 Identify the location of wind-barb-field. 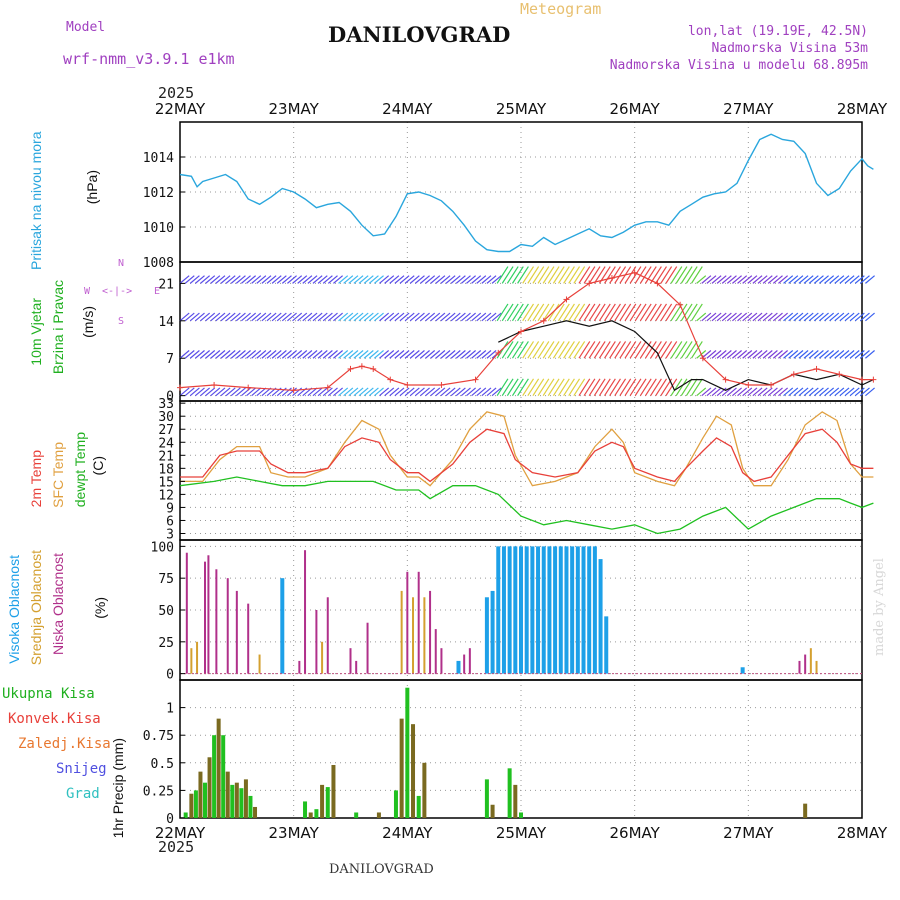
(527, 331).